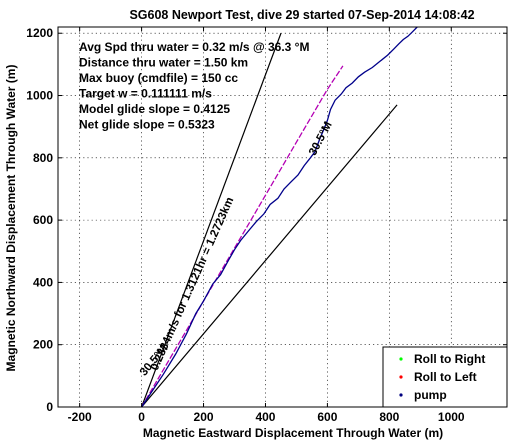 The image size is (521, 442). Describe the element at coordinates (43, 345) in the screenshot. I see `y-tick-label: 200` at that location.